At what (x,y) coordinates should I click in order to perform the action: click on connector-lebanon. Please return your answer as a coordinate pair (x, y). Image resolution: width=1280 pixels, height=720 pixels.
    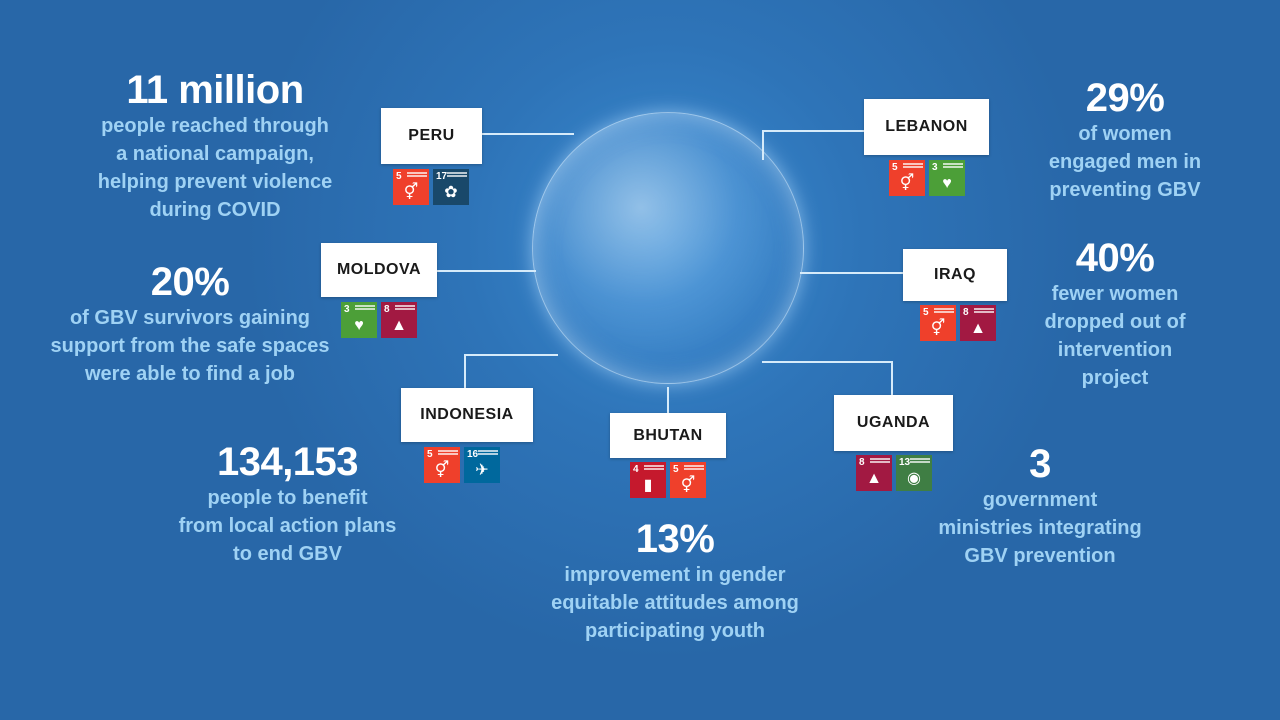
    Looking at the image, I should click on (814, 131).